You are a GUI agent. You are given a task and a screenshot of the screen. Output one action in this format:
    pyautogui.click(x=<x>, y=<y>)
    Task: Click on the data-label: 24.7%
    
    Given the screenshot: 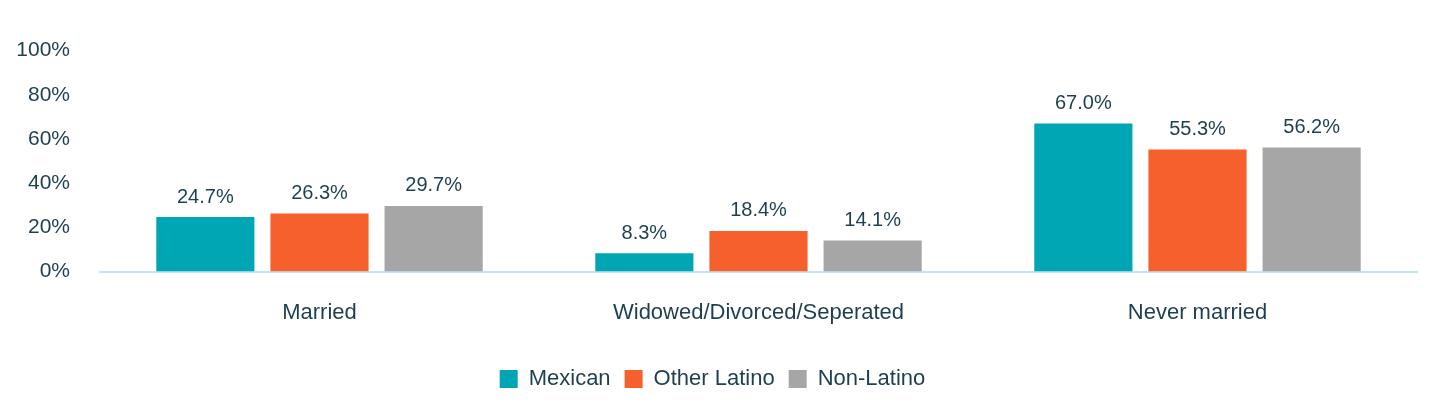 What is the action you would take?
    pyautogui.click(x=205, y=195)
    